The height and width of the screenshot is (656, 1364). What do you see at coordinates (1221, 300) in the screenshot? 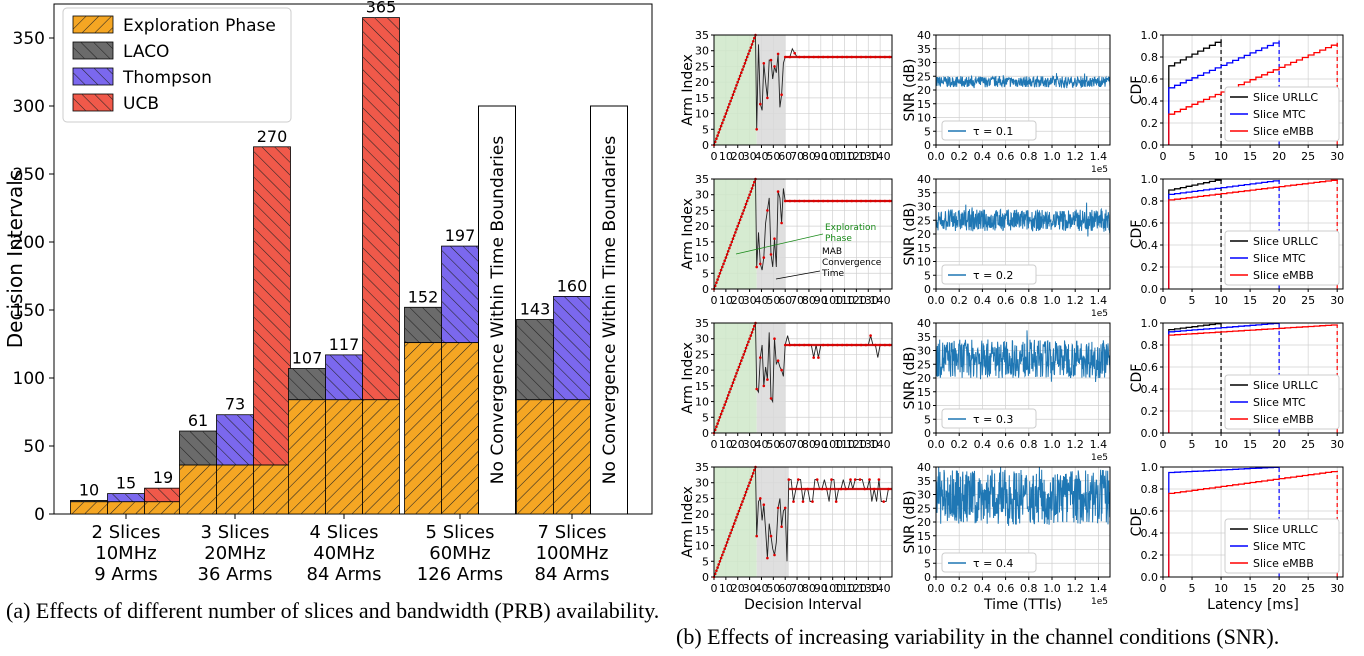
I see `x-tick-label: 10` at bounding box center [1221, 300].